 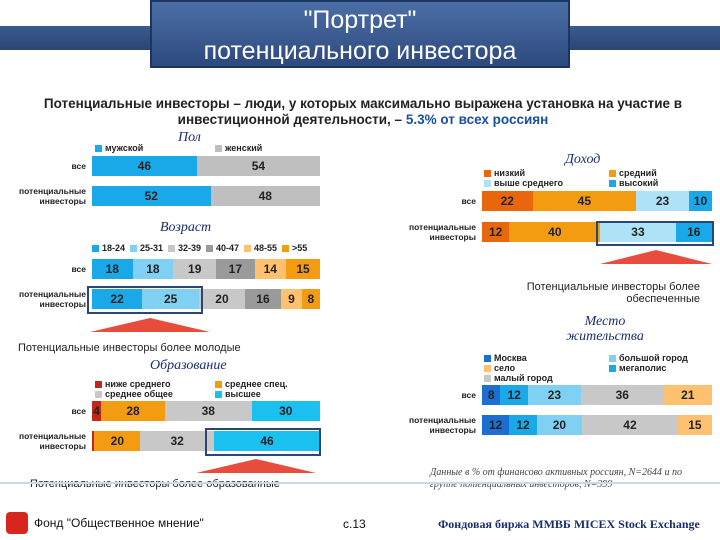 I want to click on bar-segment-высшее: 46, so click(x=267, y=441).